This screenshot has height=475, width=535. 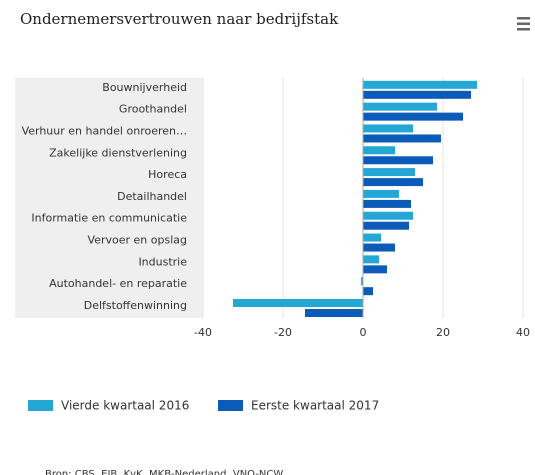 I want to click on x-tick-label: -40, so click(x=203, y=332).